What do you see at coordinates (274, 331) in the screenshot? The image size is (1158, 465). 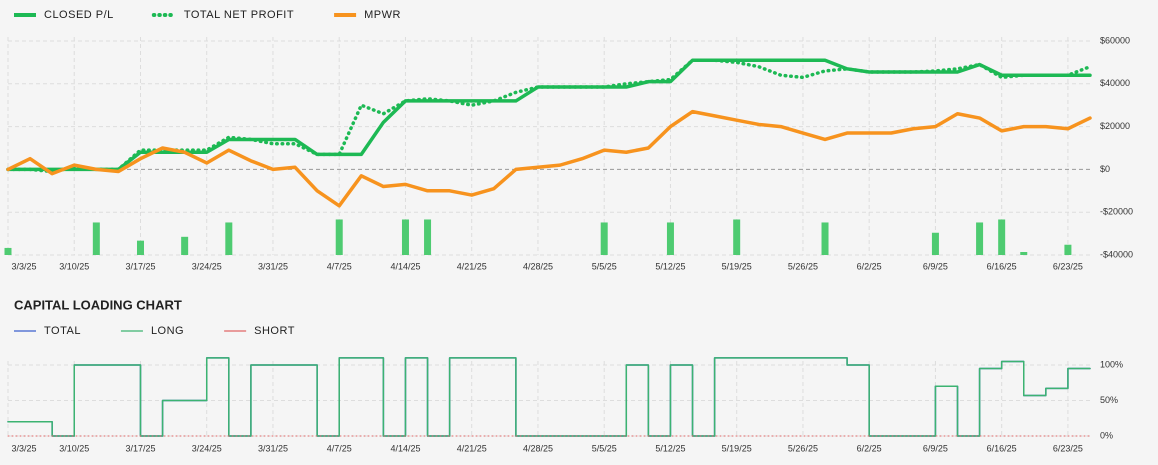 I see `legend-label: SHORT` at bounding box center [274, 331].